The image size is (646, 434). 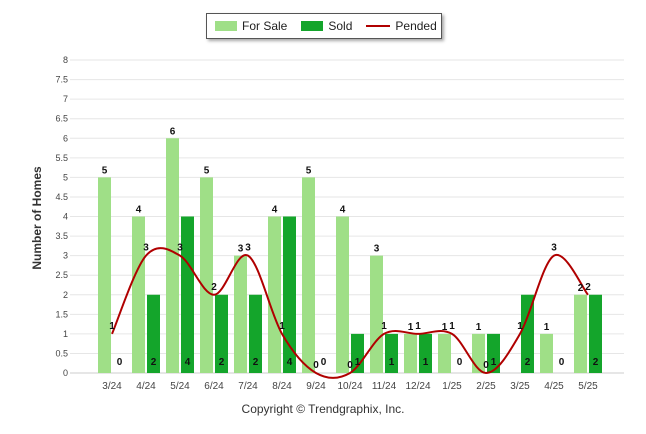 I want to click on x-tick-label: 5/24, so click(x=180, y=386).